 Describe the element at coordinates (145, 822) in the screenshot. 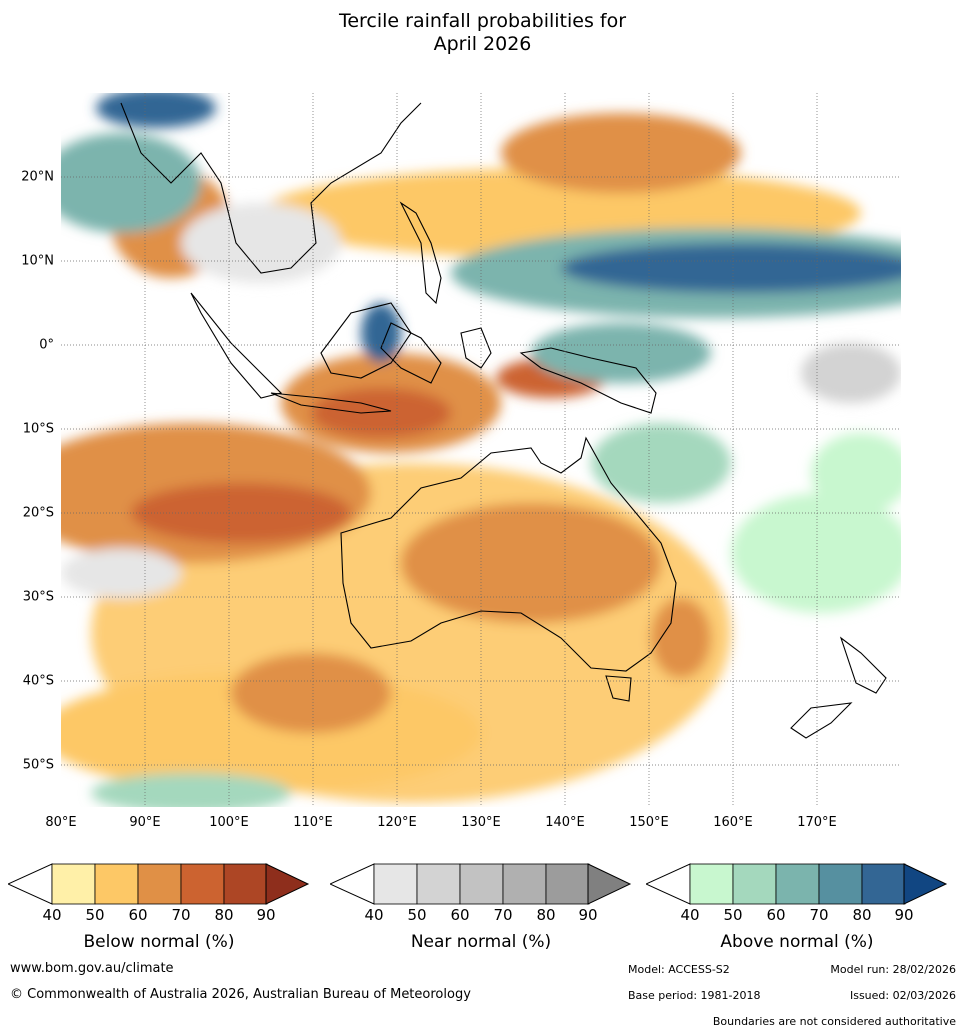

I see `x-tick-label: 90°E` at that location.